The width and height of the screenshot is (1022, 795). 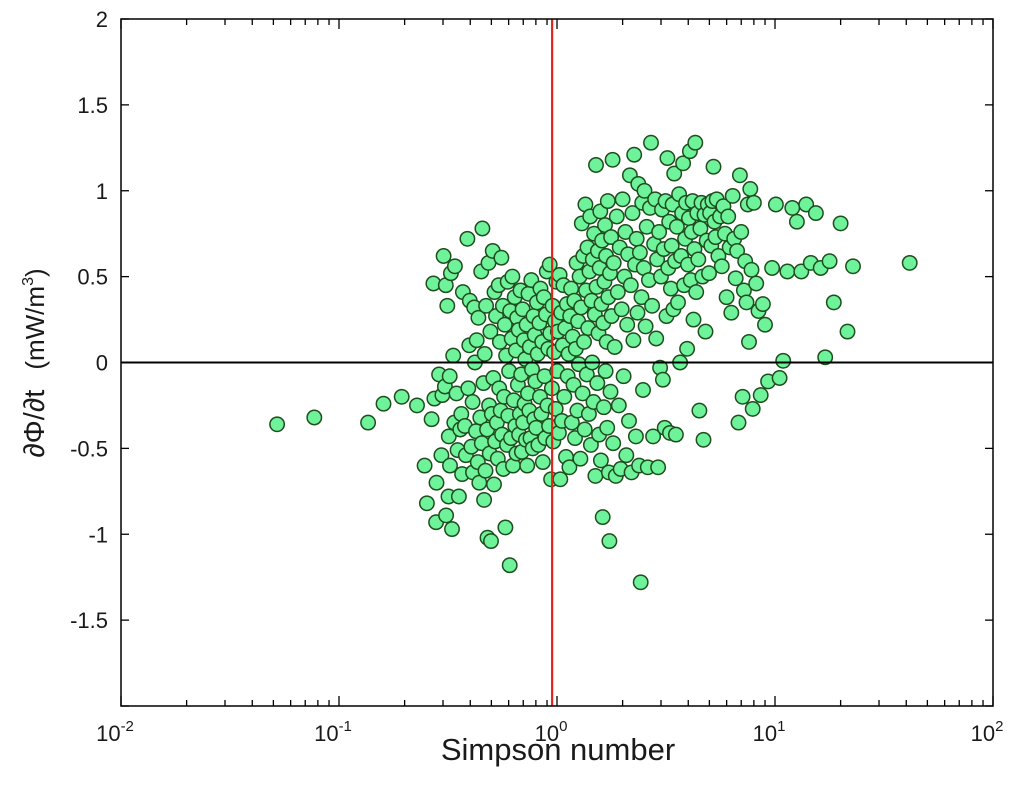 What do you see at coordinates (98, 534) in the screenshot?
I see `y-tick-label: -1` at bounding box center [98, 534].